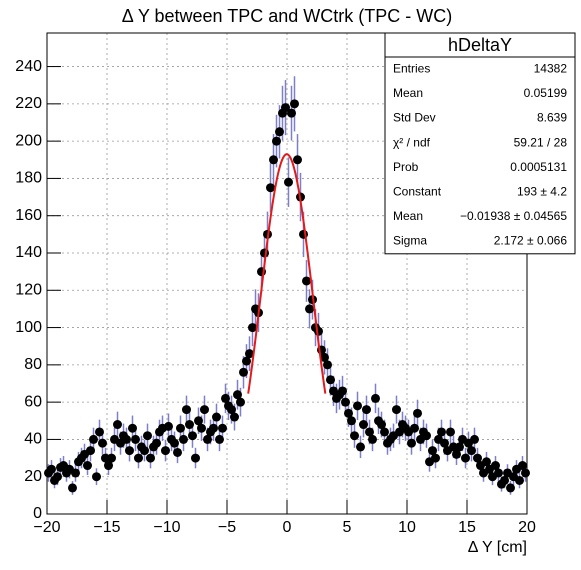 The width and height of the screenshot is (581, 570). What do you see at coordinates (480, 143) in the screenshot?
I see `stats-box` at bounding box center [480, 143].